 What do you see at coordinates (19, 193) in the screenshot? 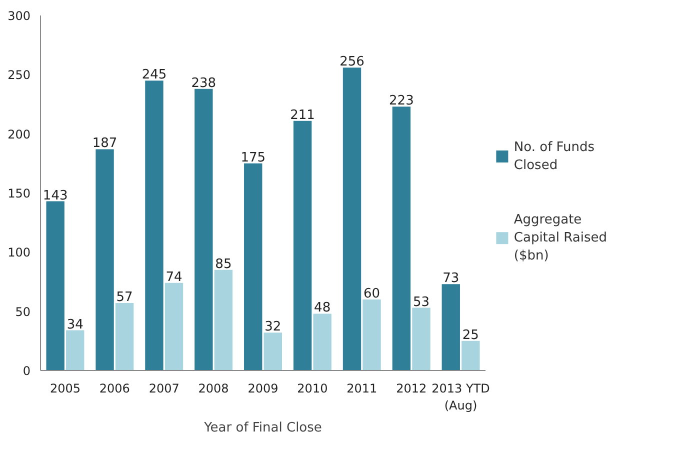
I see `y-tick-label: 150` at bounding box center [19, 193].